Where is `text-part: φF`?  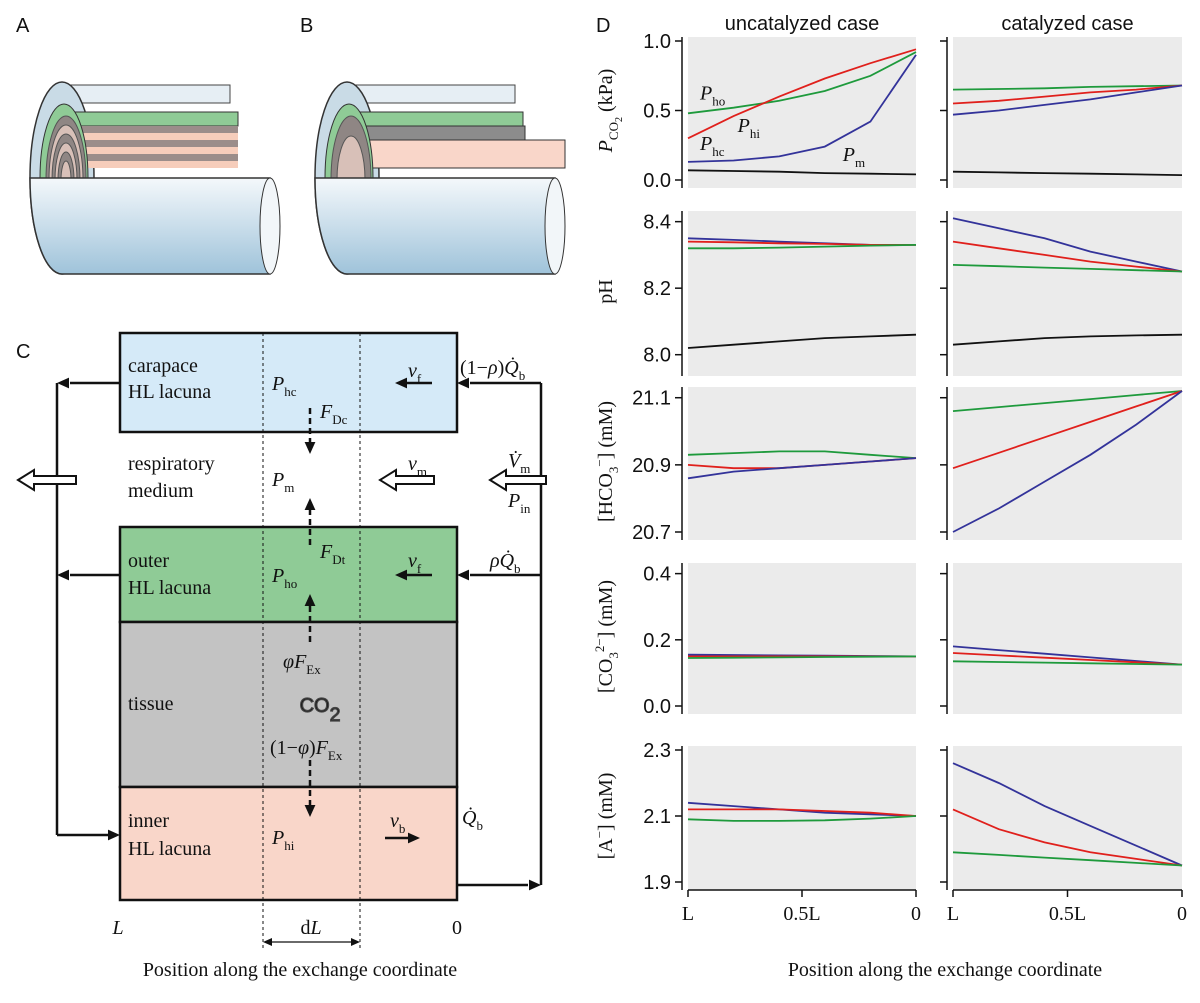 text-part: φF is located at coordinates (295, 662).